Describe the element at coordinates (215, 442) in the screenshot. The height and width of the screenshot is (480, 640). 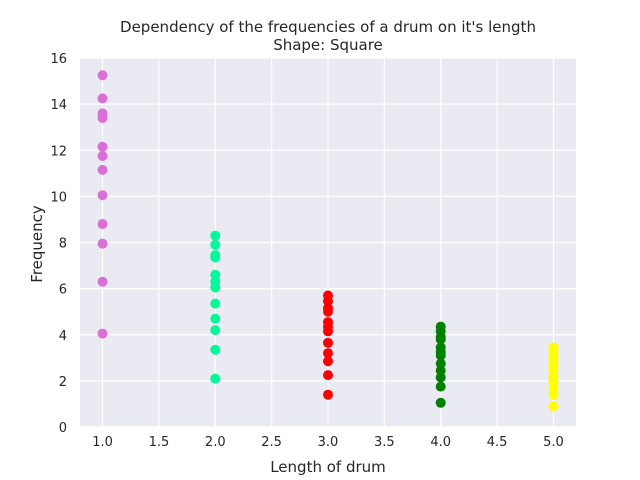
I see `x-tick-label: 2.0` at that location.